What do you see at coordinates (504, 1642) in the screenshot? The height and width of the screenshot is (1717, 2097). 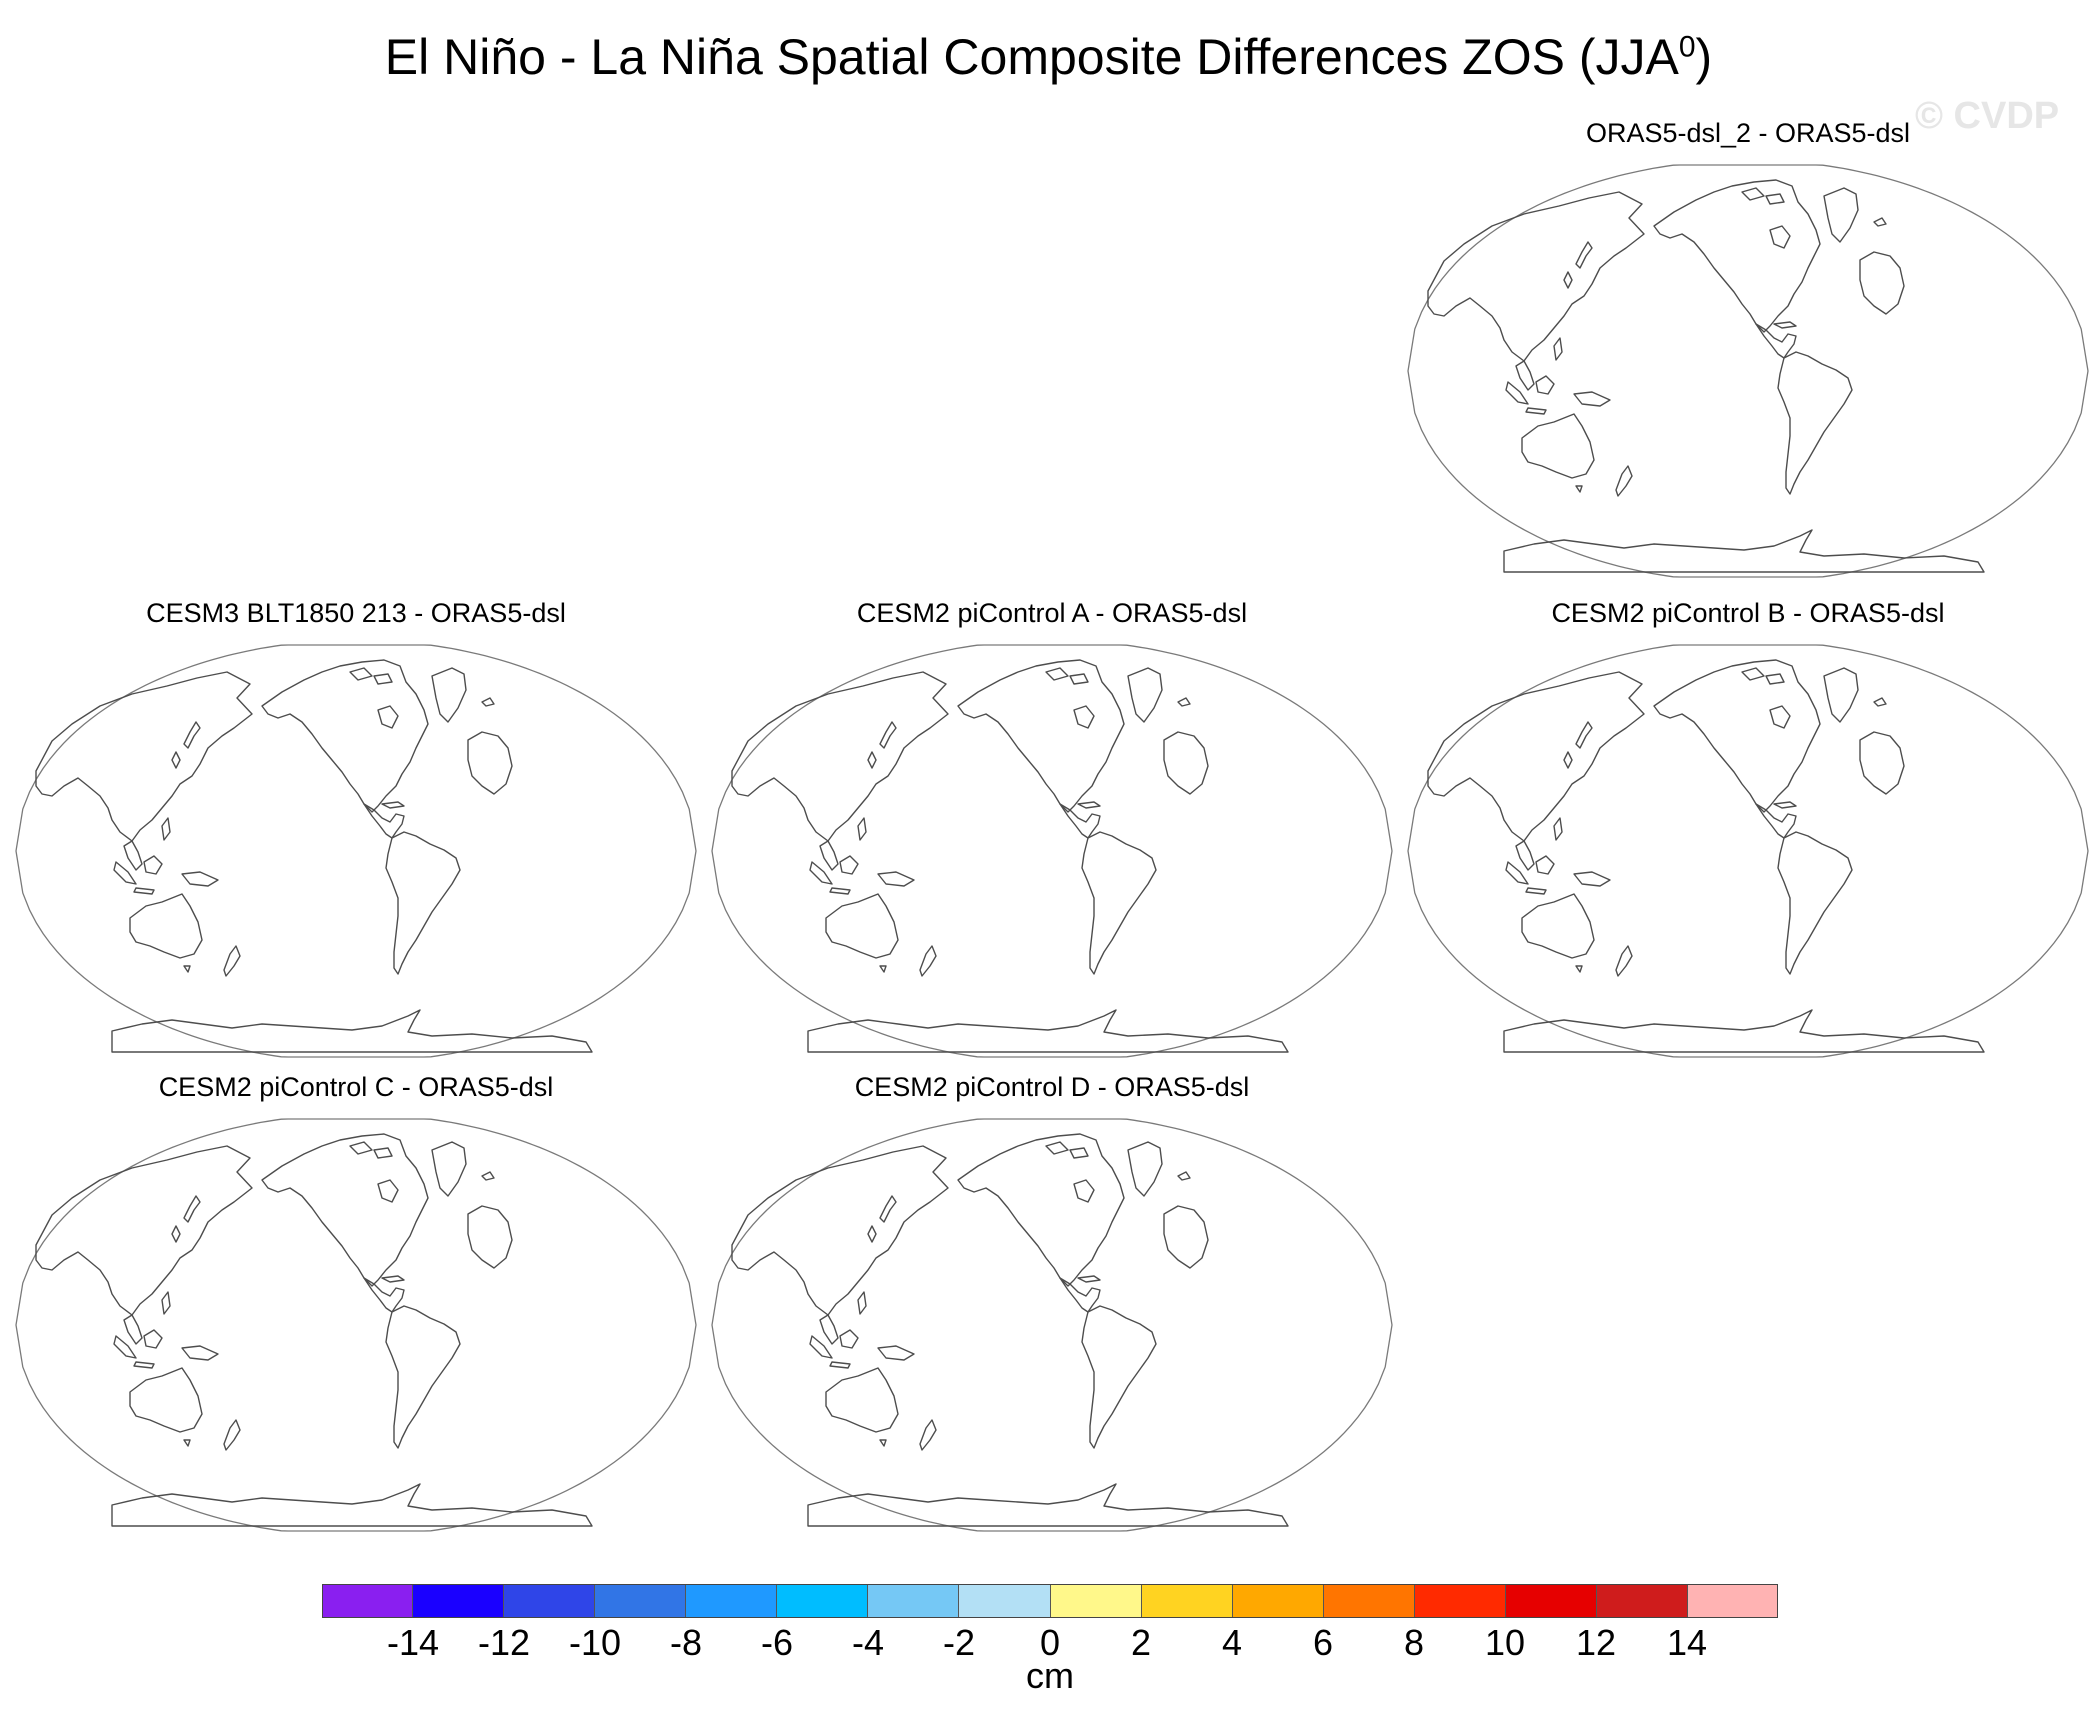 I see `colorbar-tick-label: -12` at bounding box center [504, 1642].